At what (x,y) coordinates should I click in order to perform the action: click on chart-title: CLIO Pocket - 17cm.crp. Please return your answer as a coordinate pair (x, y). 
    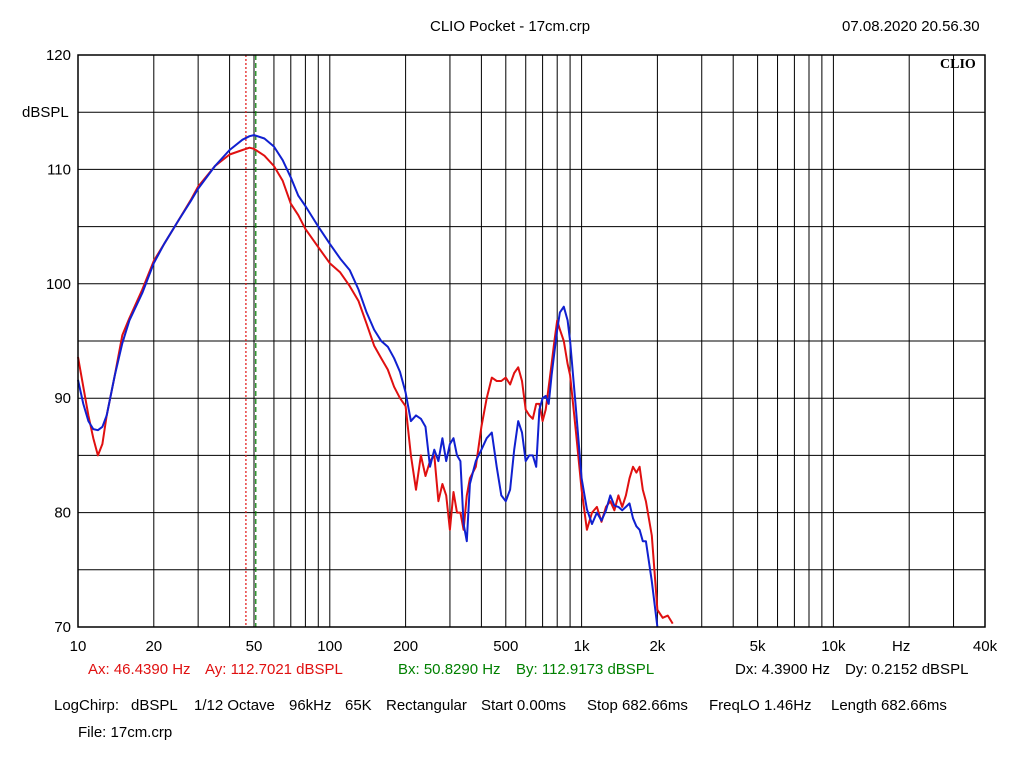
    Looking at the image, I should click on (510, 26).